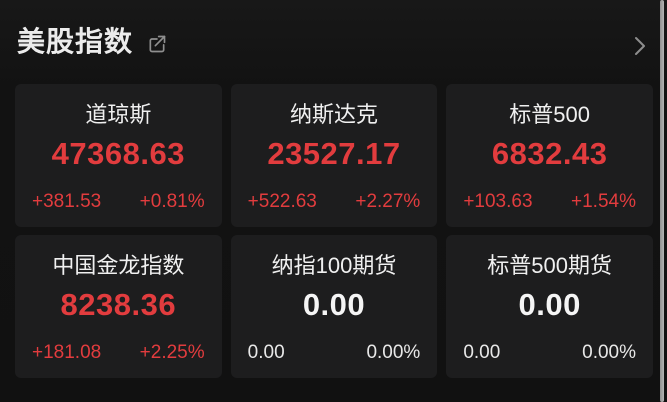 This screenshot has width=667, height=402. I want to click on index-sub-row: +381.53 +0.81%, so click(118, 202).